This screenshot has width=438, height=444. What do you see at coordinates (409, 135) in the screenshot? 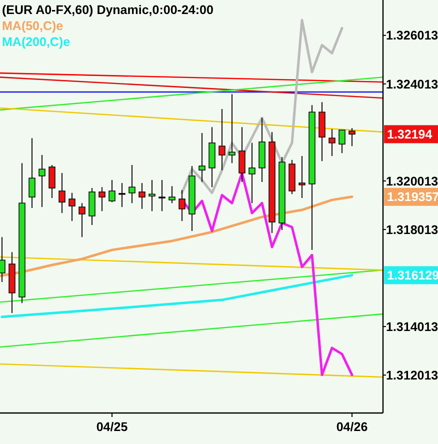
I see `annotation: 1.32194` at bounding box center [409, 135].